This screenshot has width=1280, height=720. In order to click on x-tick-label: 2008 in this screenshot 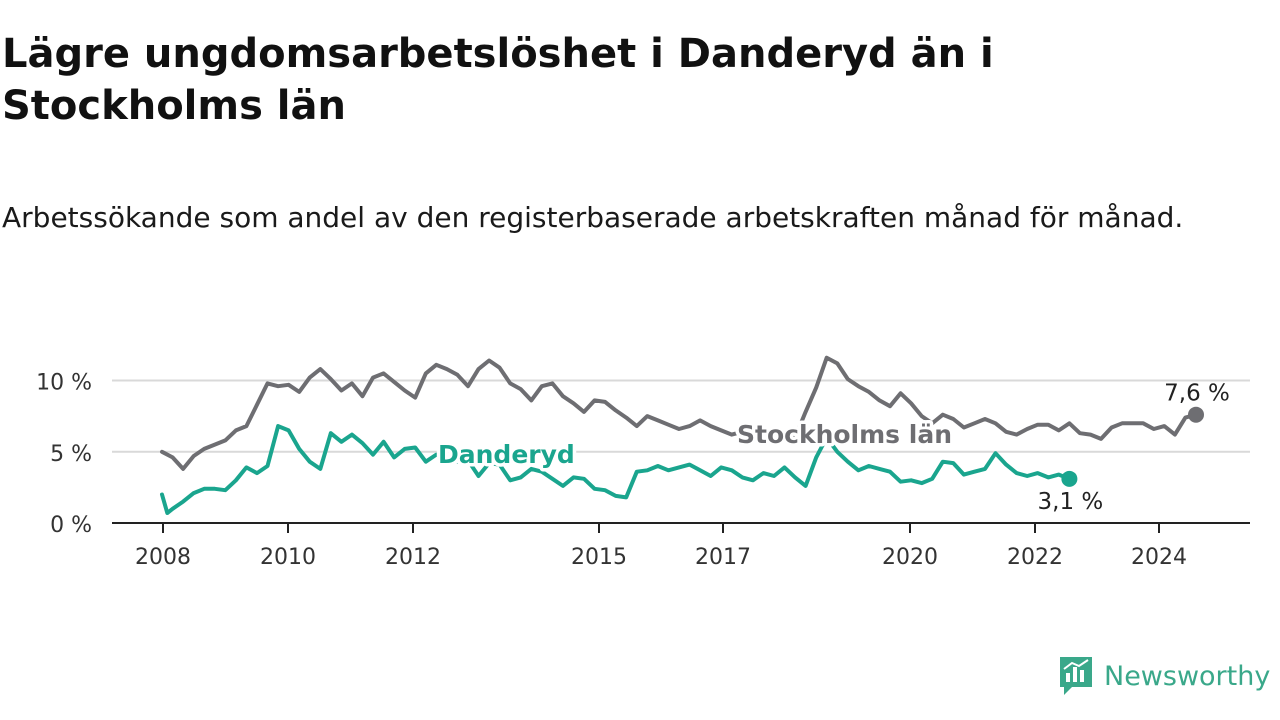, I will do `click(163, 557)`.